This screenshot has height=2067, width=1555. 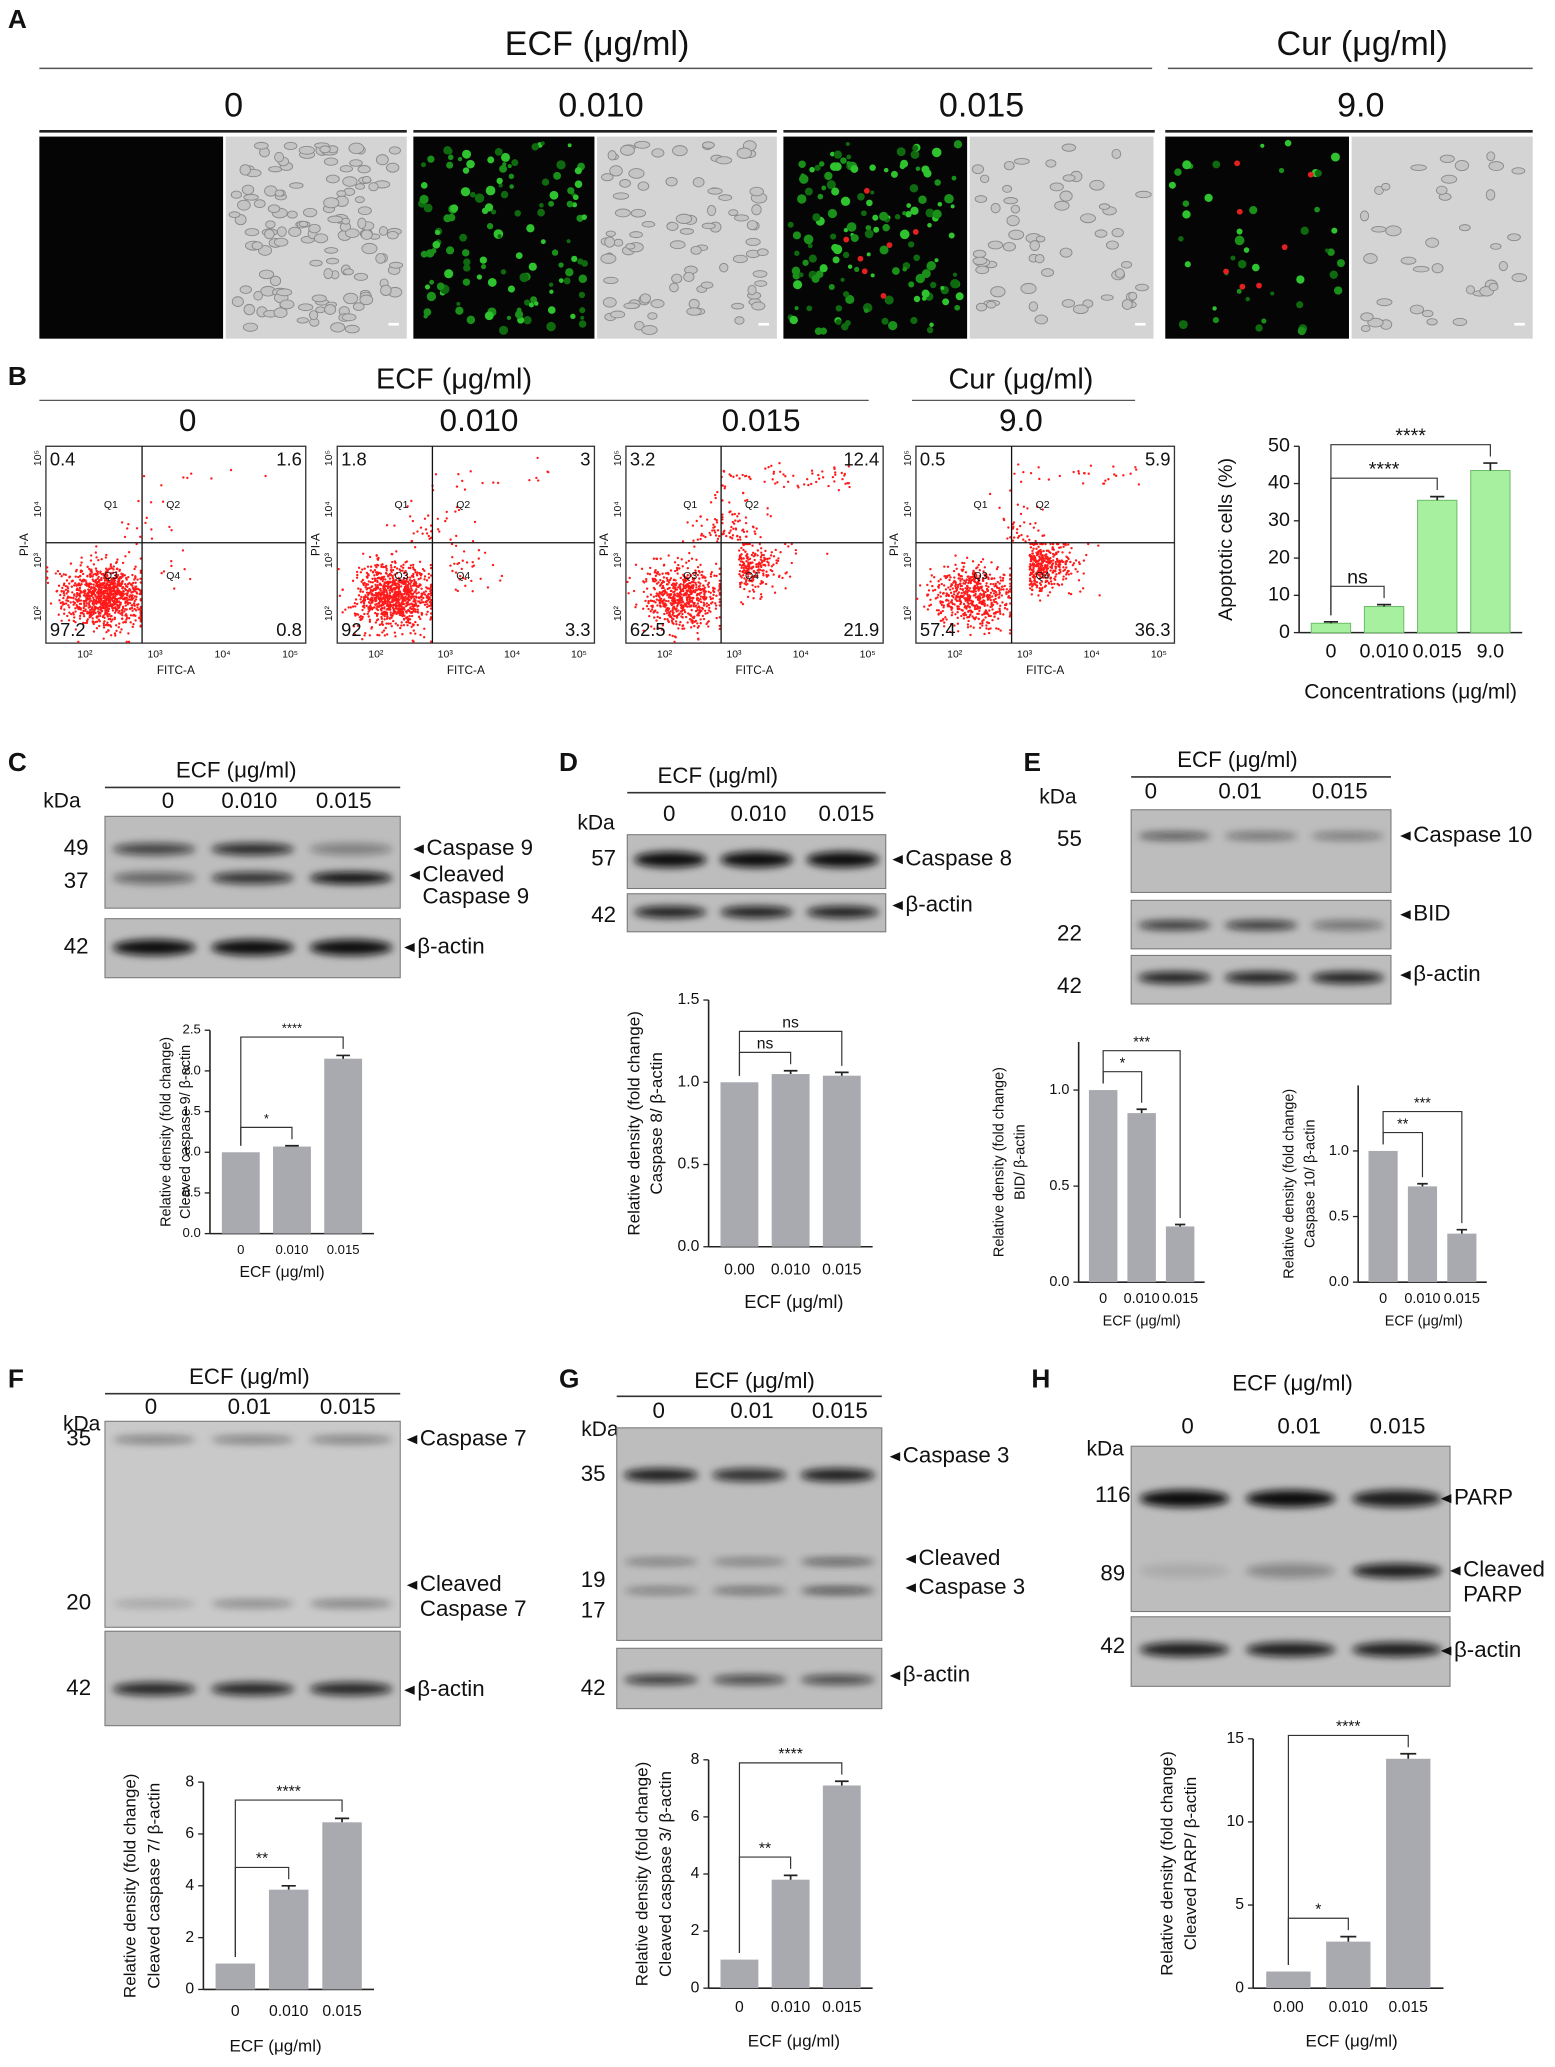 I want to click on panel-label: D, so click(x=568, y=762).